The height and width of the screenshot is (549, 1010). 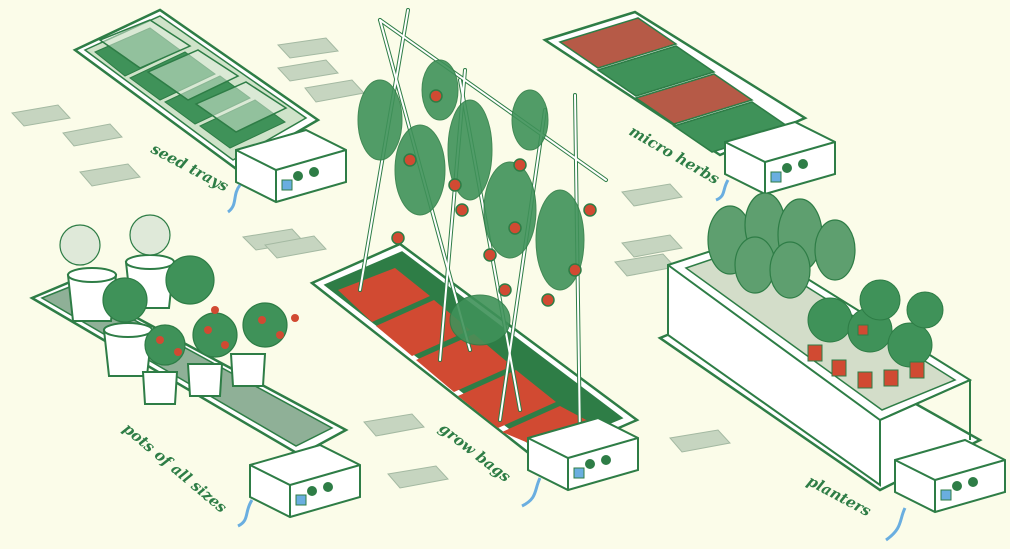 I want to click on label-pots-of-all-sizes: pots of all sizes, so click(x=174, y=468).